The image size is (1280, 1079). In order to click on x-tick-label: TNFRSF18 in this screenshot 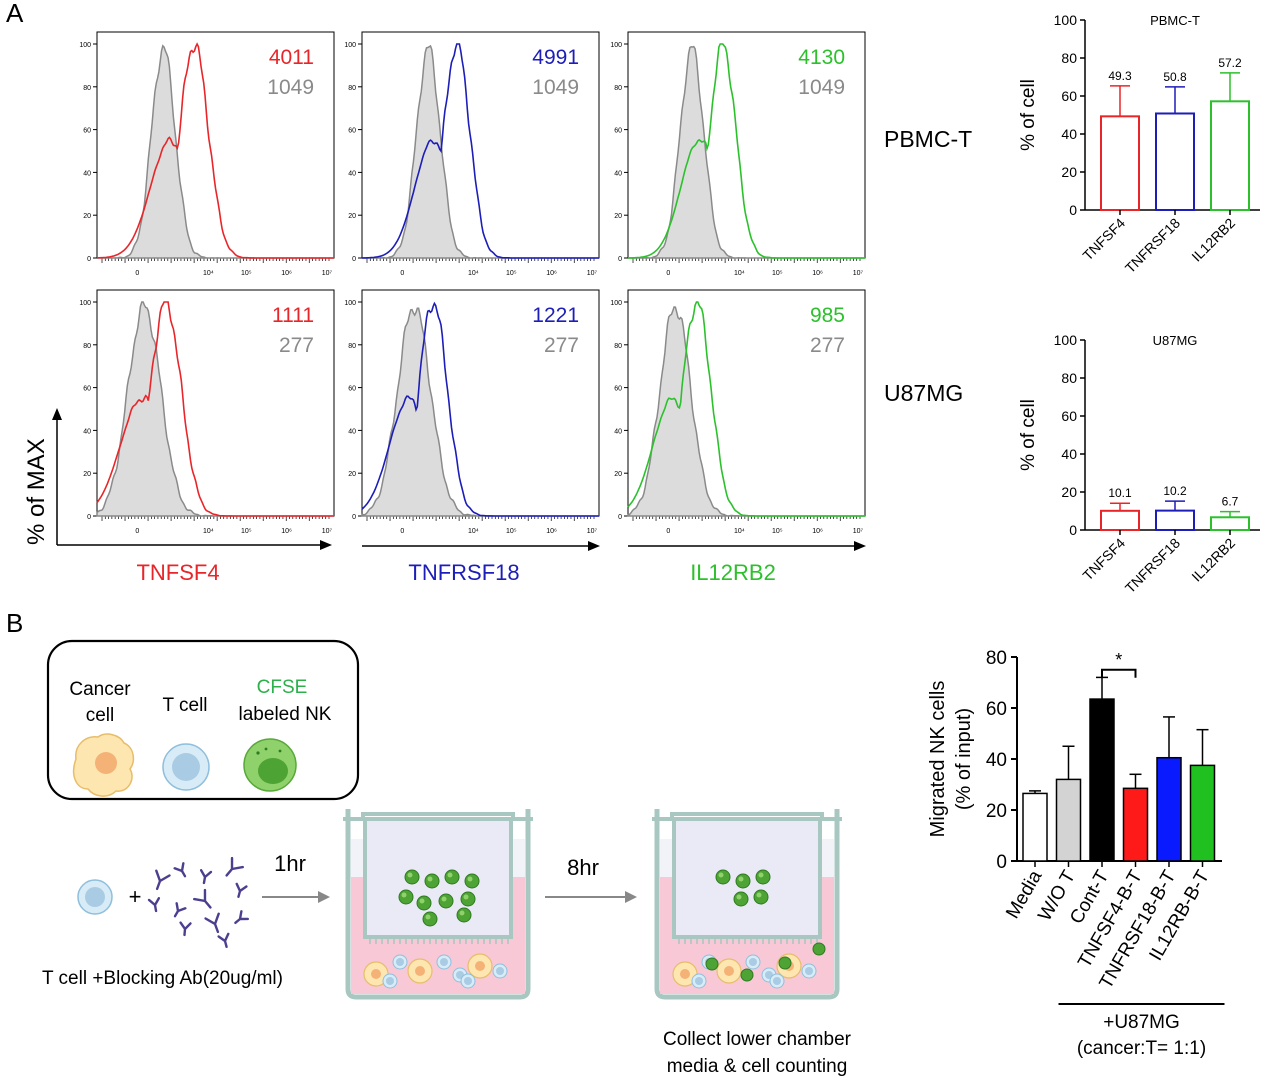, I will do `click(1153, 566)`.